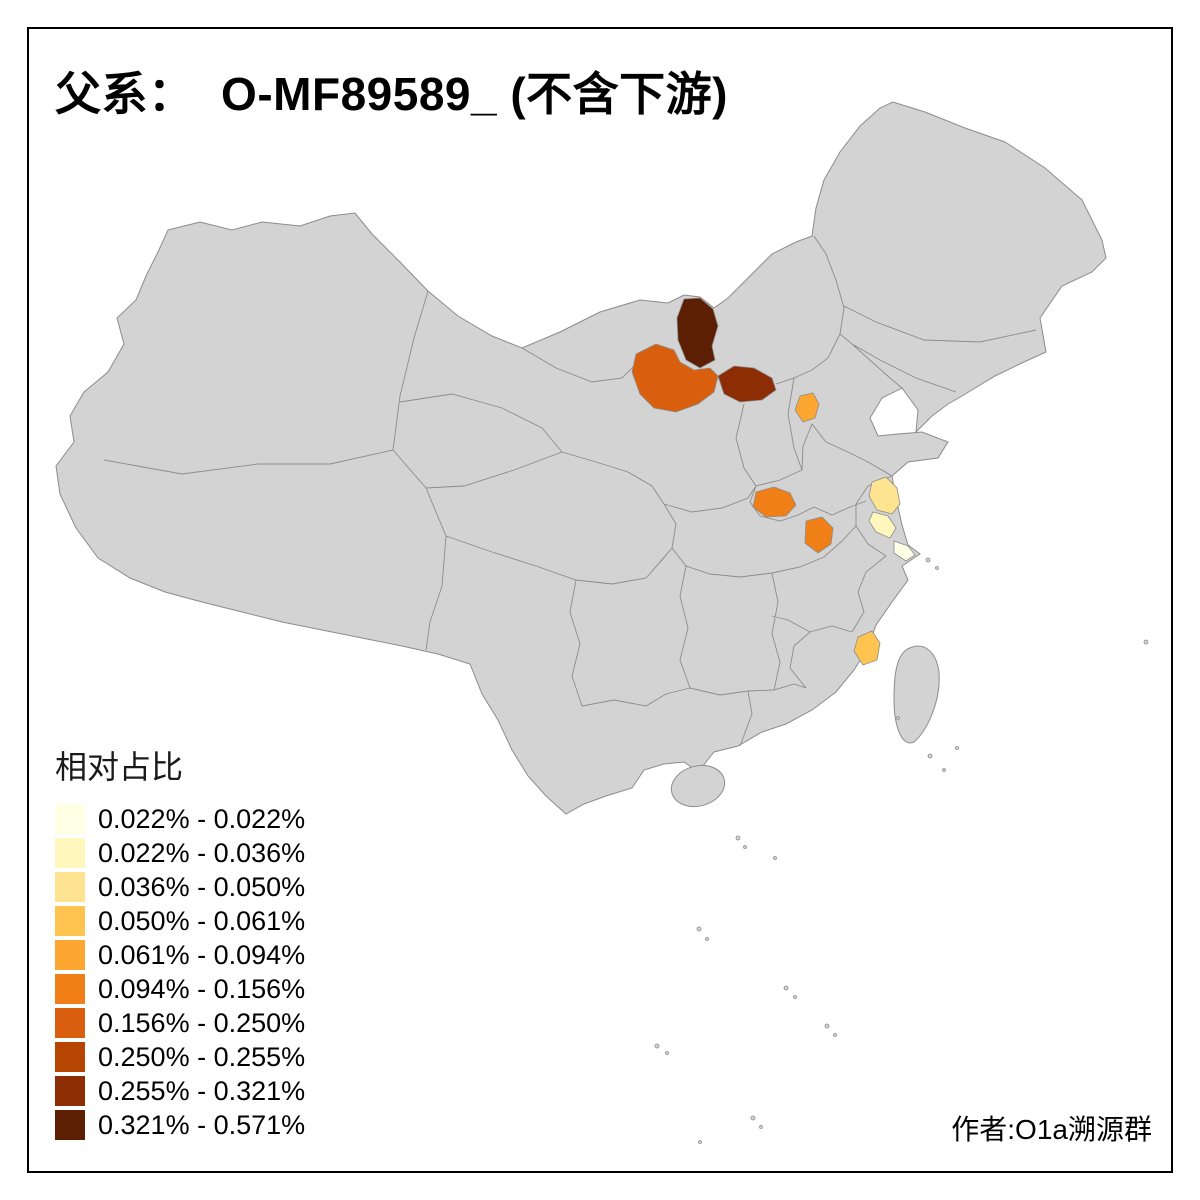 Image resolution: width=1200 pixels, height=1200 pixels. I want to click on map-highlight-east-coast-upper, so click(884, 495).